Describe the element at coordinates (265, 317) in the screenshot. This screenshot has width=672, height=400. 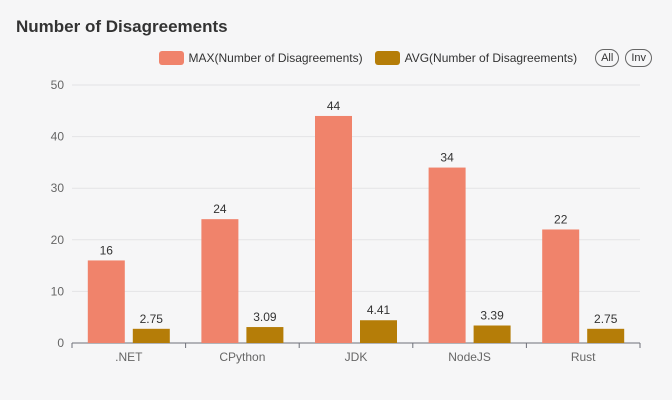
I see `data-label-avg: 3.09` at that location.